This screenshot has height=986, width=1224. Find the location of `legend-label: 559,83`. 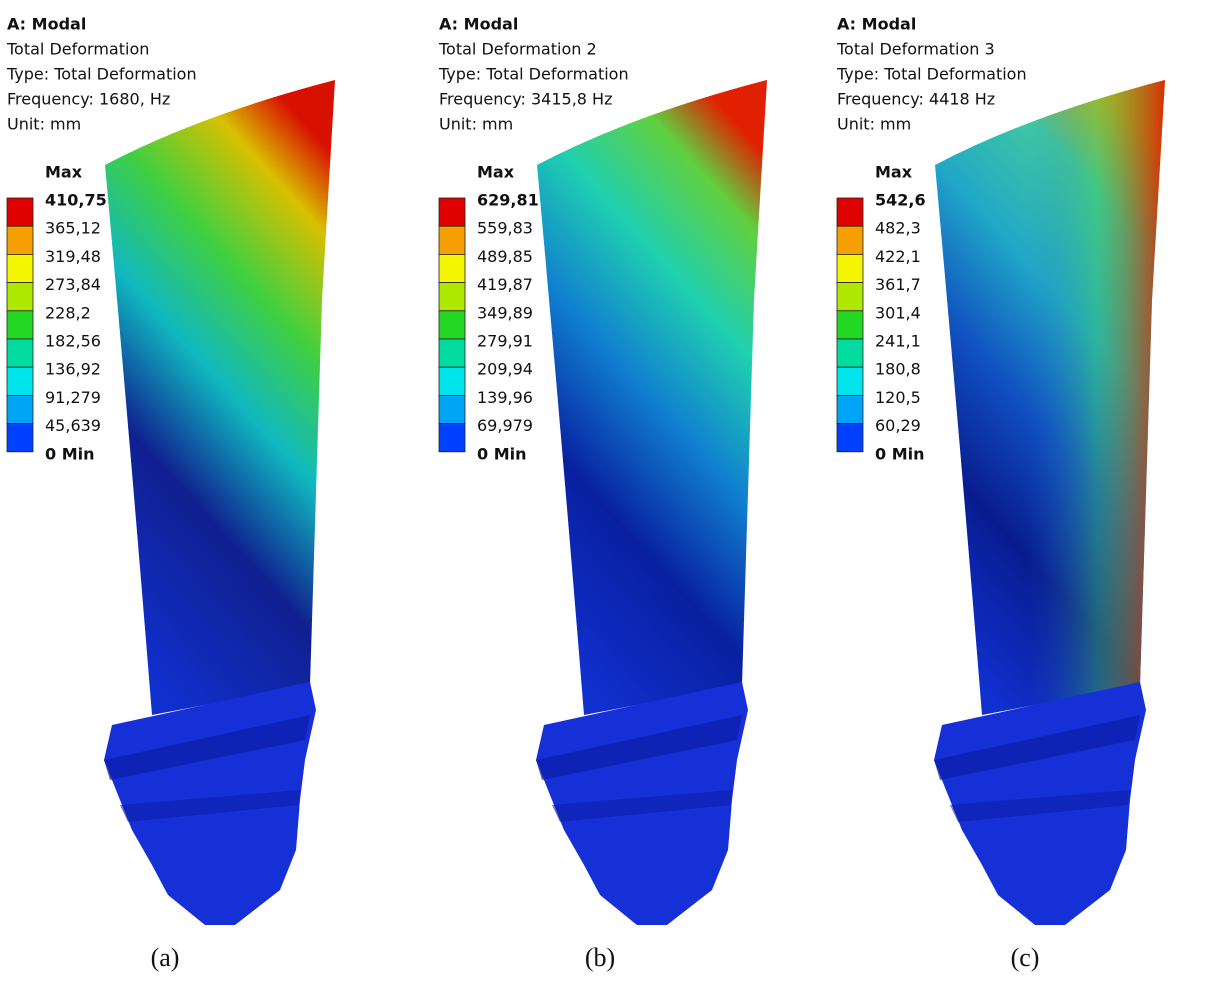

legend-label: 559,83 is located at coordinates (505, 228).